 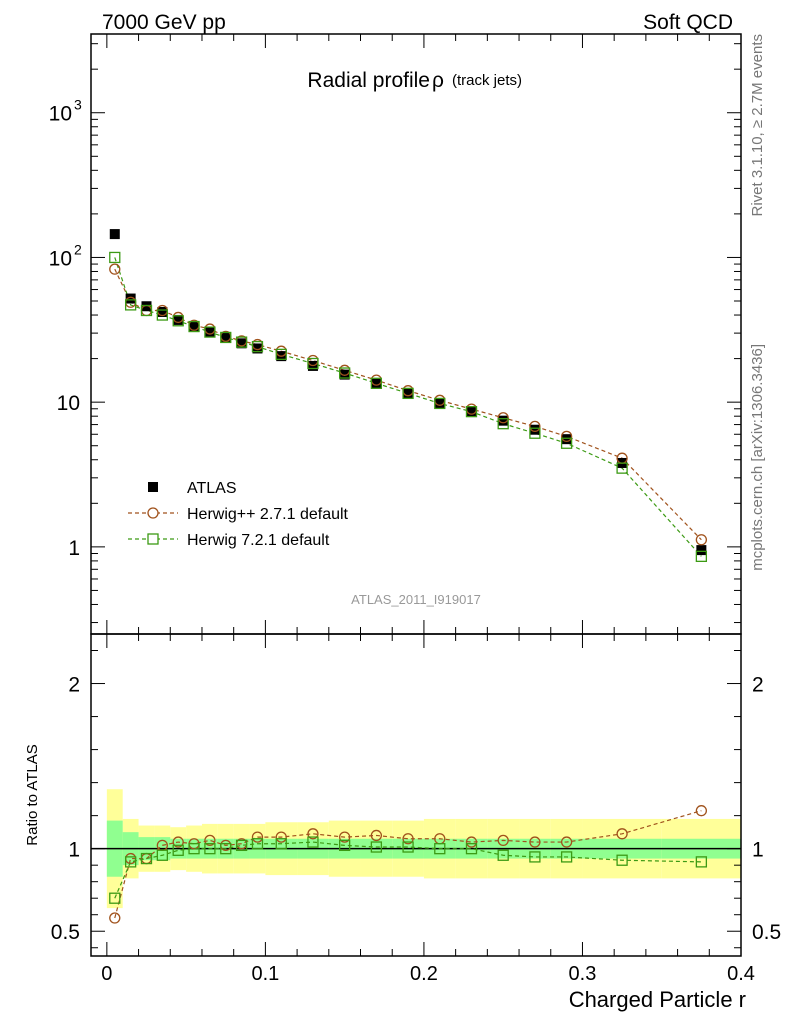 I want to click on ratio-y-tick-label-right: 2, so click(x=758, y=685).